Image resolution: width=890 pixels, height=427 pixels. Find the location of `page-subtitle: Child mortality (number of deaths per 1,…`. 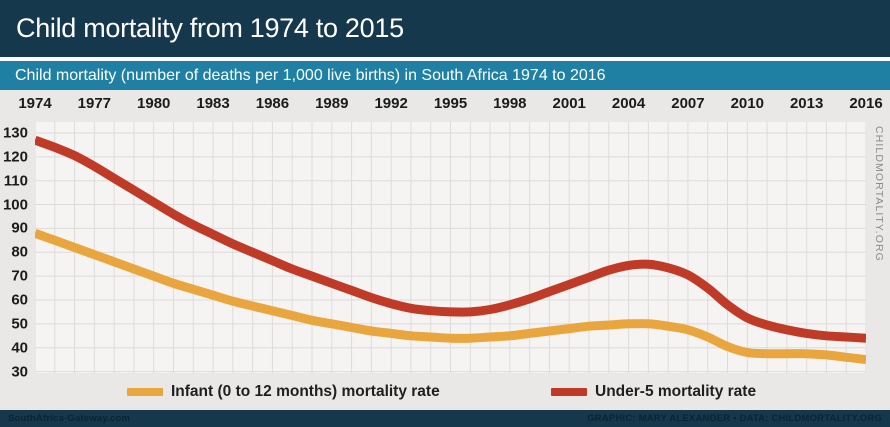

page-subtitle: Child mortality (number of deaths per 1,… is located at coordinates (310, 75).